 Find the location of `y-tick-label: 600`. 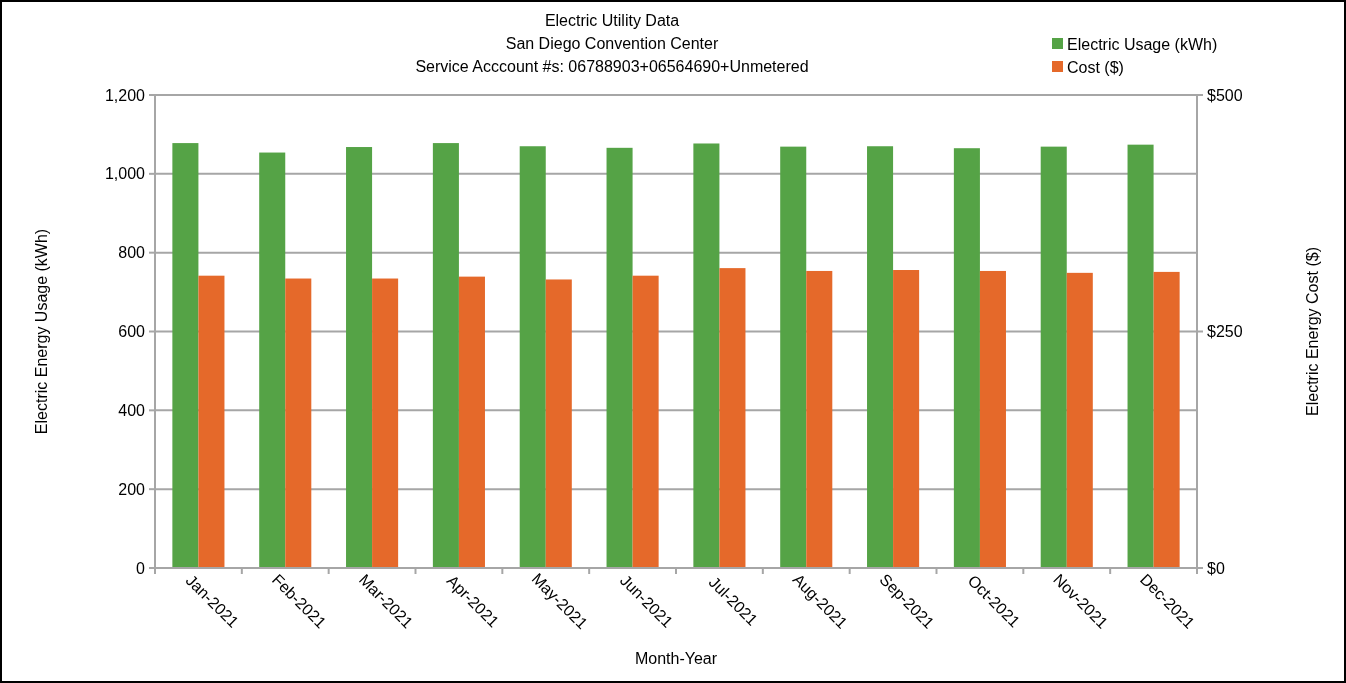

y-tick-label: 600 is located at coordinates (132, 332).